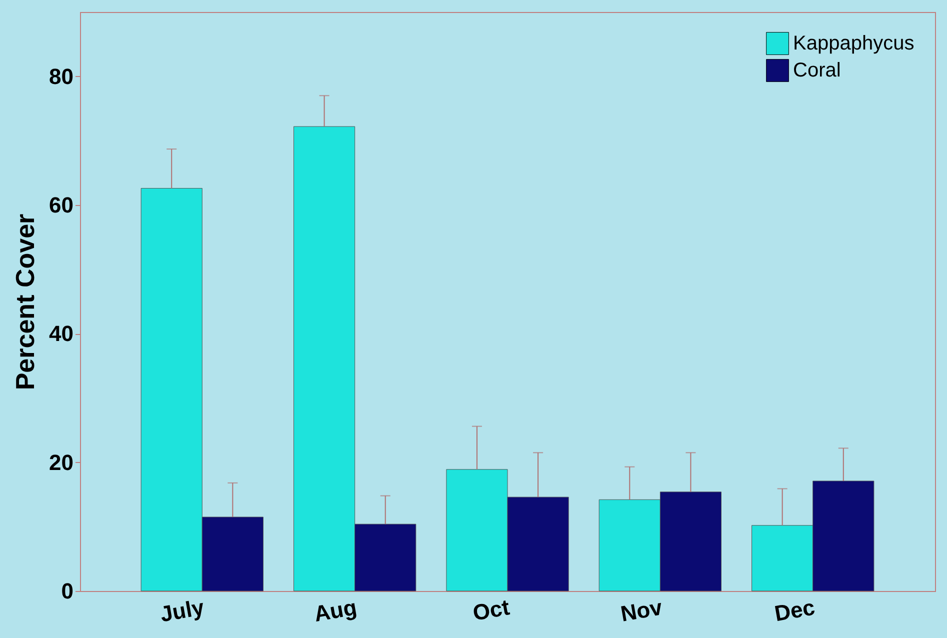  Describe the element at coordinates (491, 610) in the screenshot. I see `x-tick-label: Oct` at that location.